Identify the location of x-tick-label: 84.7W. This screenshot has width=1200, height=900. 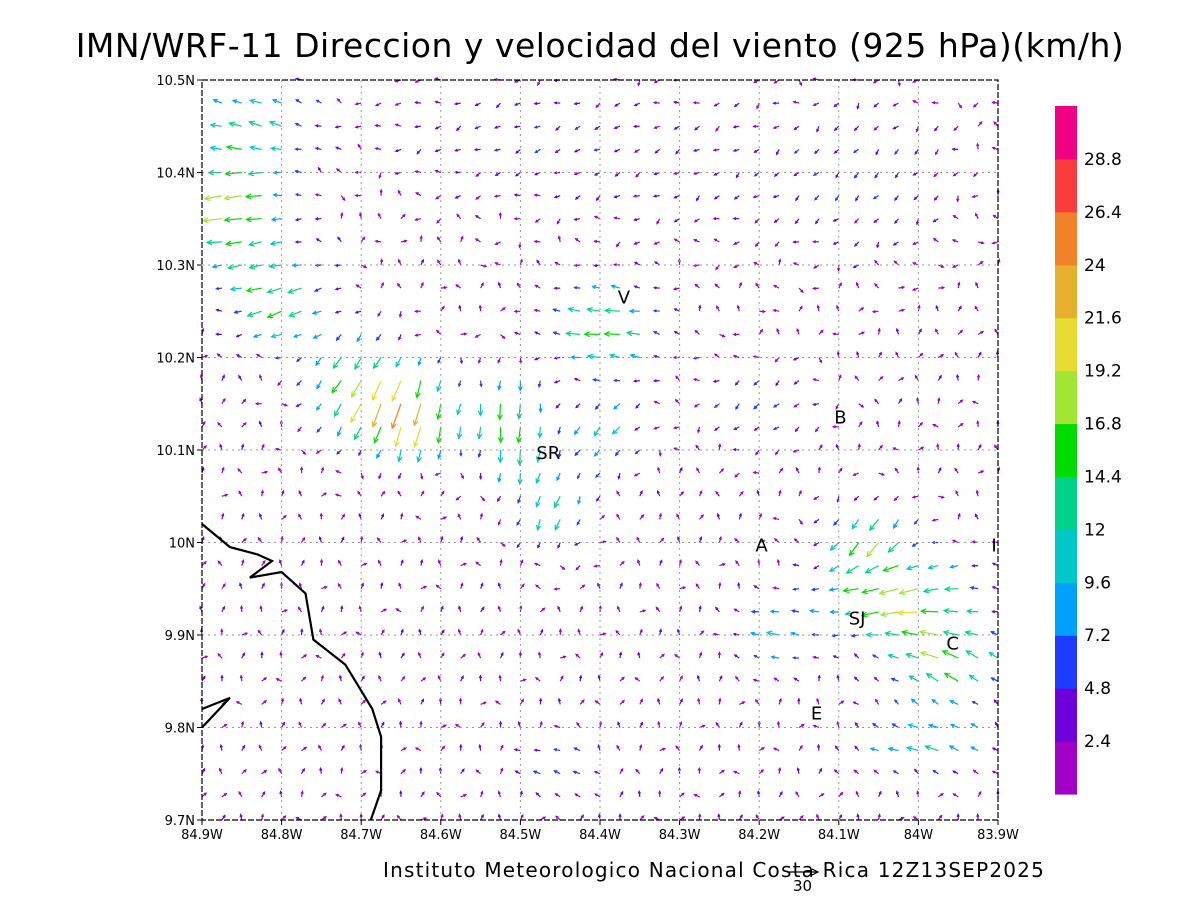
(361, 835).